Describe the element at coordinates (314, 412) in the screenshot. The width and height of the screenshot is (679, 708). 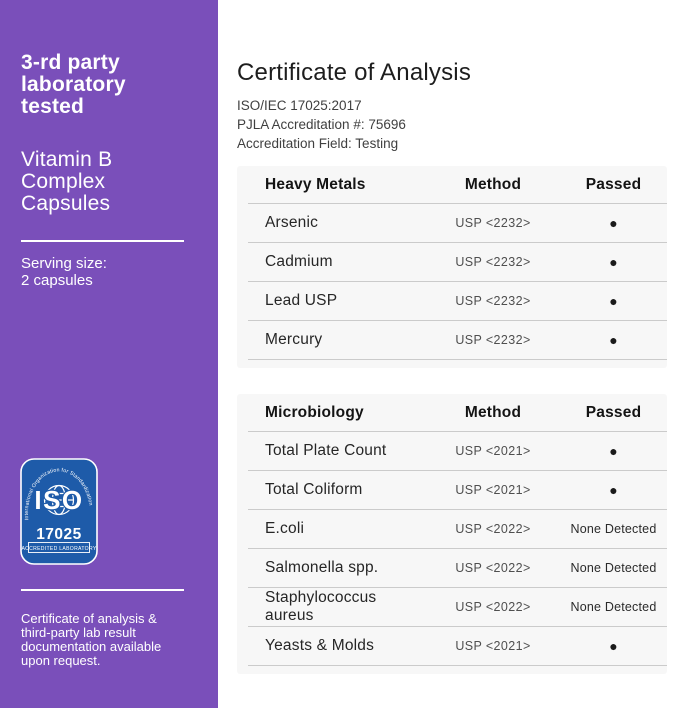
I see `column-header: Microbiology` at that location.